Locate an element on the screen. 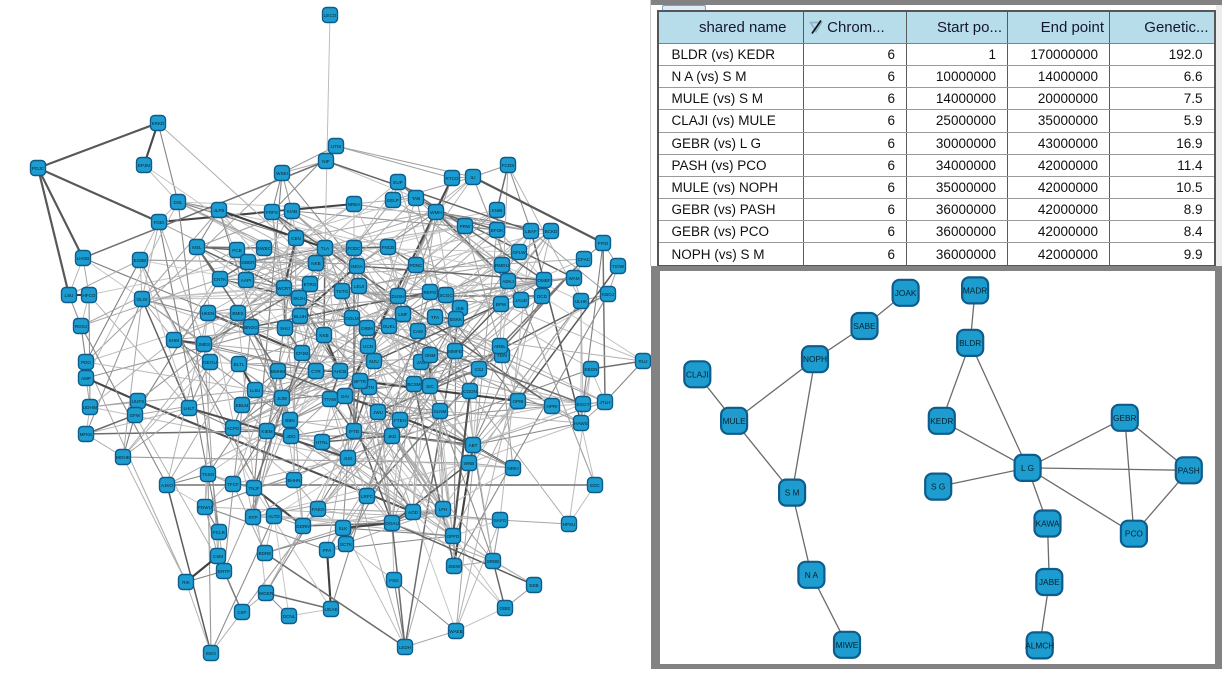  svg-text: GEOU is located at coordinates (210, 362).